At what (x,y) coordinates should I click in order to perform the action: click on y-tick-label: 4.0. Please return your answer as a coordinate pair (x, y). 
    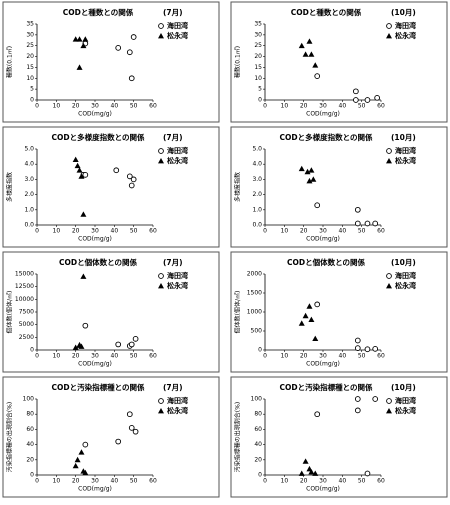
    Looking at the image, I should click on (257, 164).